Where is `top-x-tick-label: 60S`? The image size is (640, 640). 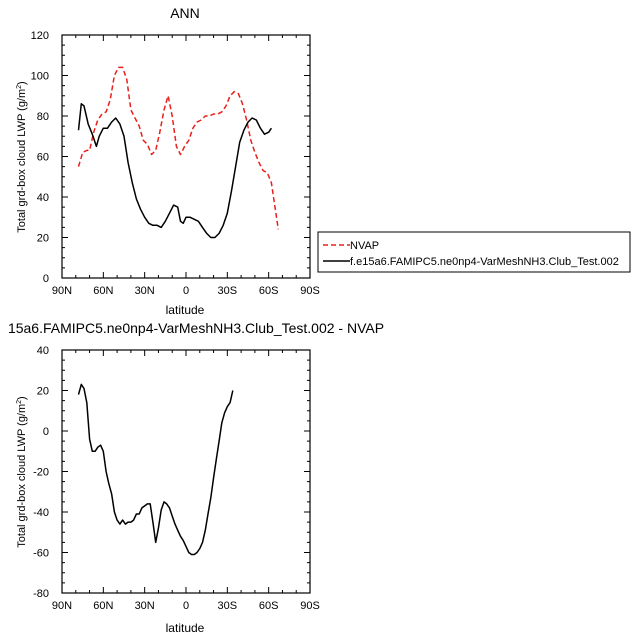 top-x-tick-label: 60S is located at coordinates (269, 291).